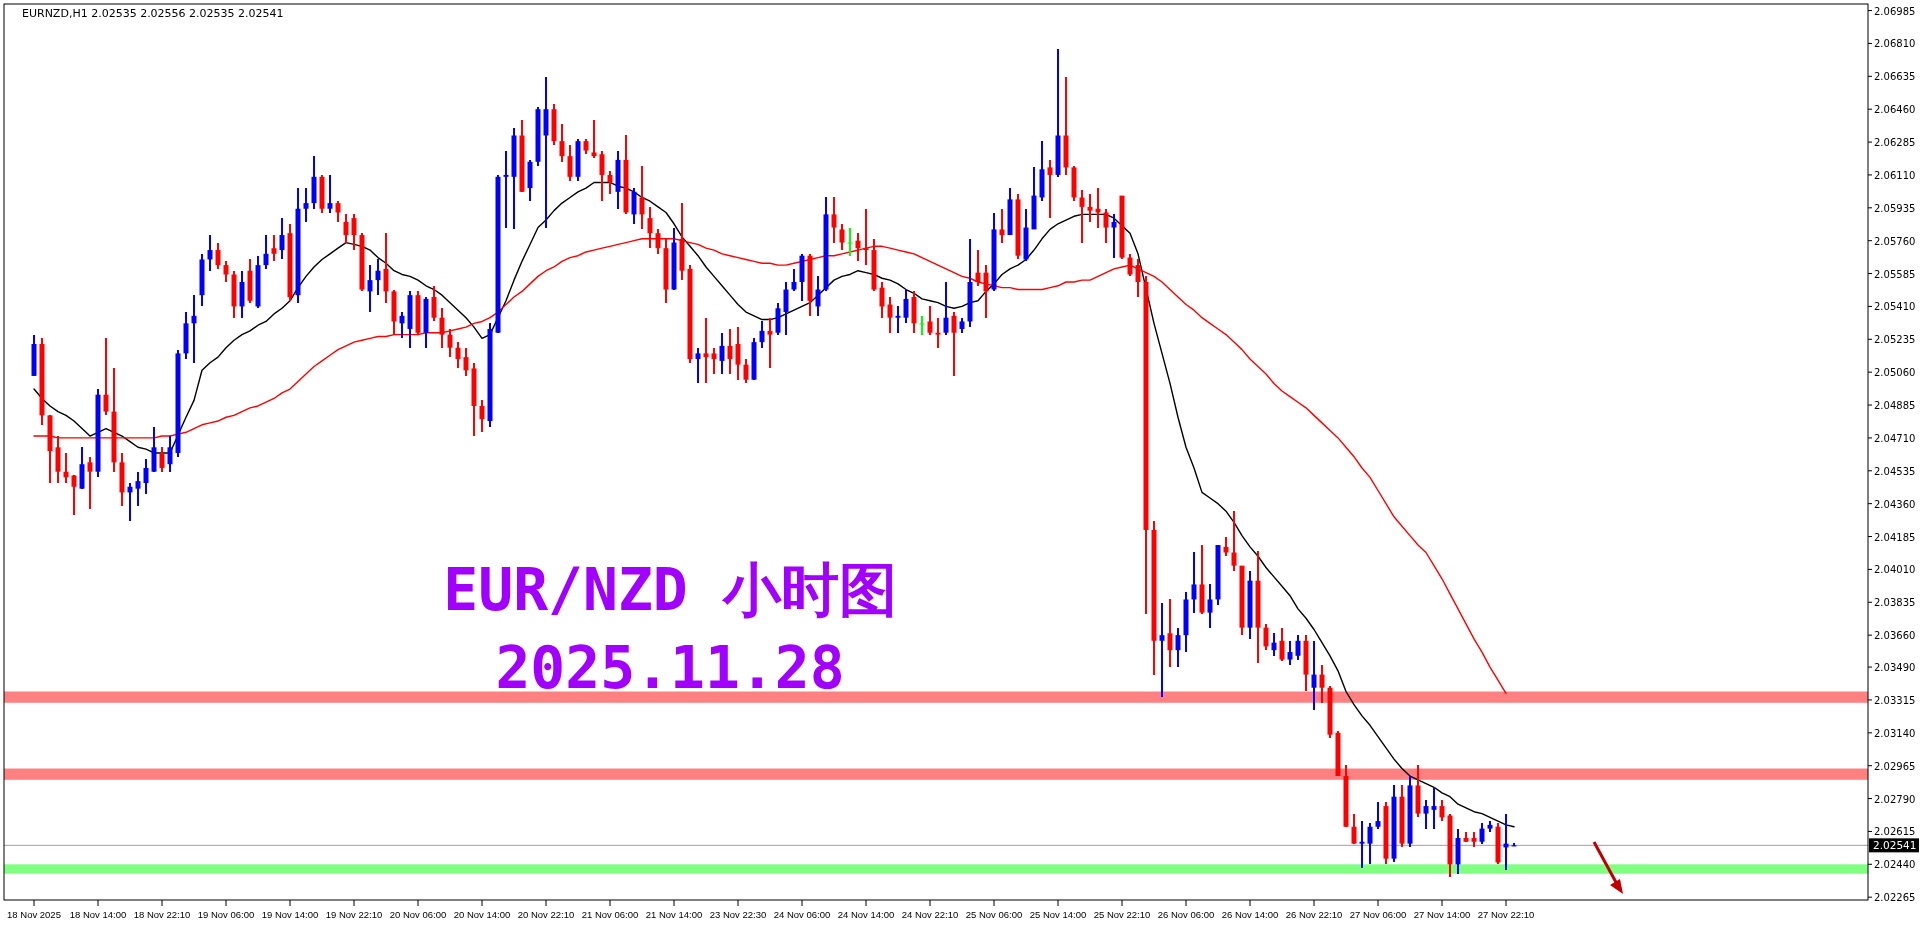  I want to click on x-tick-label: 19 Nov 14:00, so click(290, 914).